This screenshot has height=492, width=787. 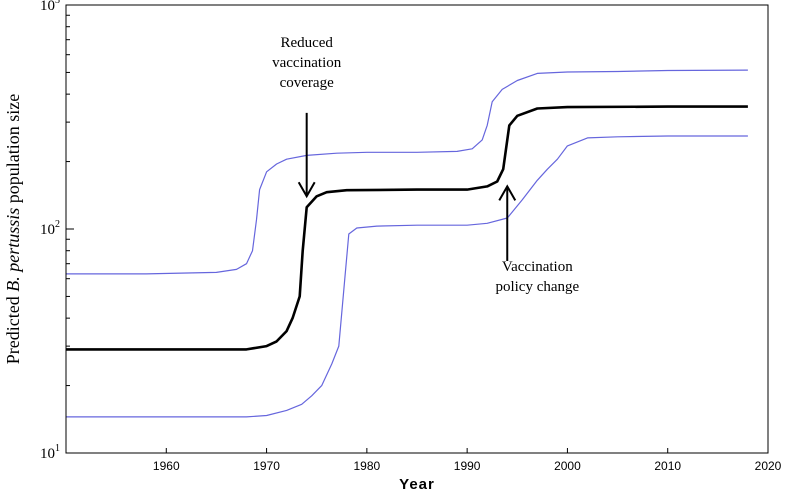 I want to click on y-axis-label-italic: B. pertussis, so click(x=13, y=250).